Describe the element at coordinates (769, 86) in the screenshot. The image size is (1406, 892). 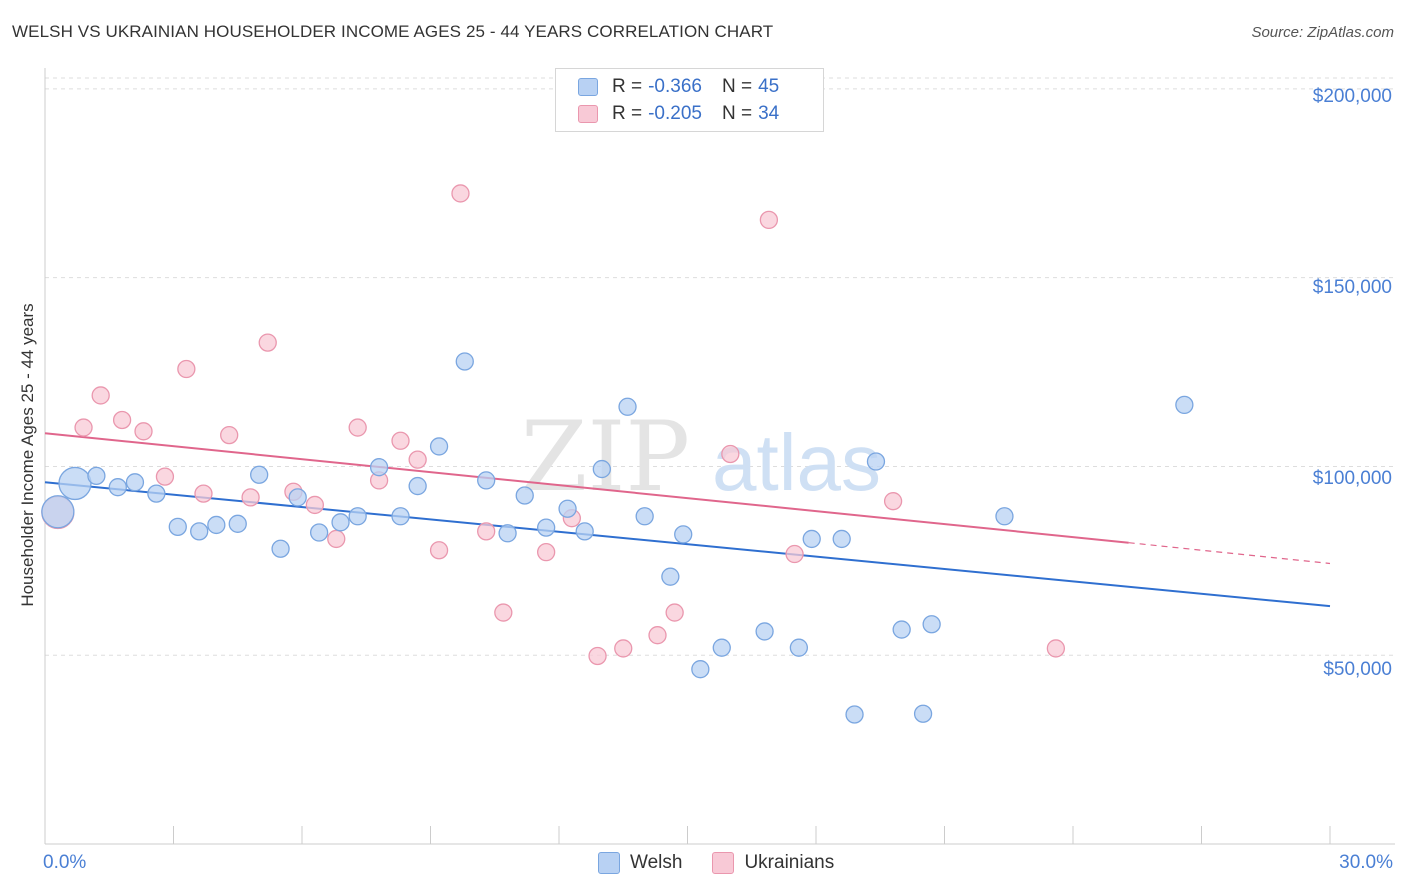
I see `welsh-n-value: 45` at that location.